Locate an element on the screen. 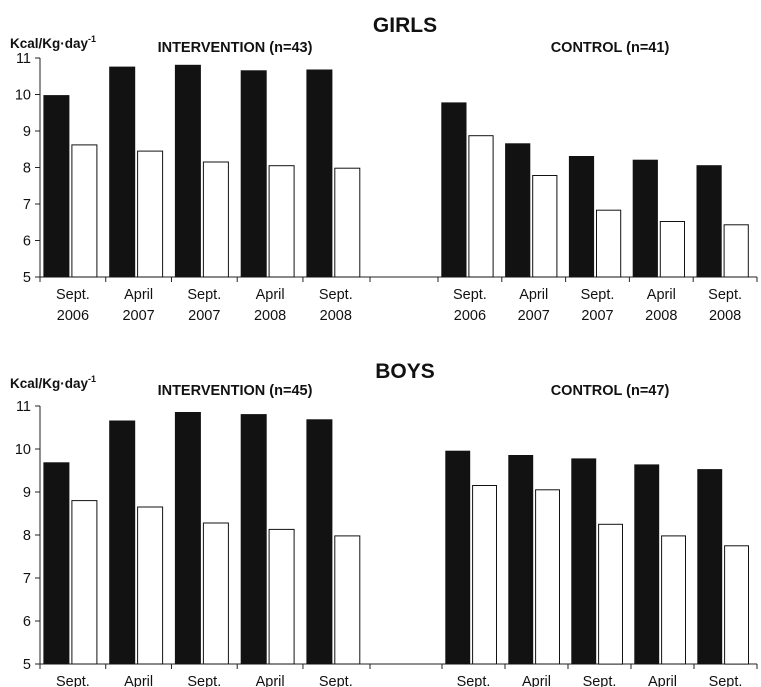 This screenshot has height=687, width=761. group-label: CONTROL (n=41) is located at coordinates (610, 48).